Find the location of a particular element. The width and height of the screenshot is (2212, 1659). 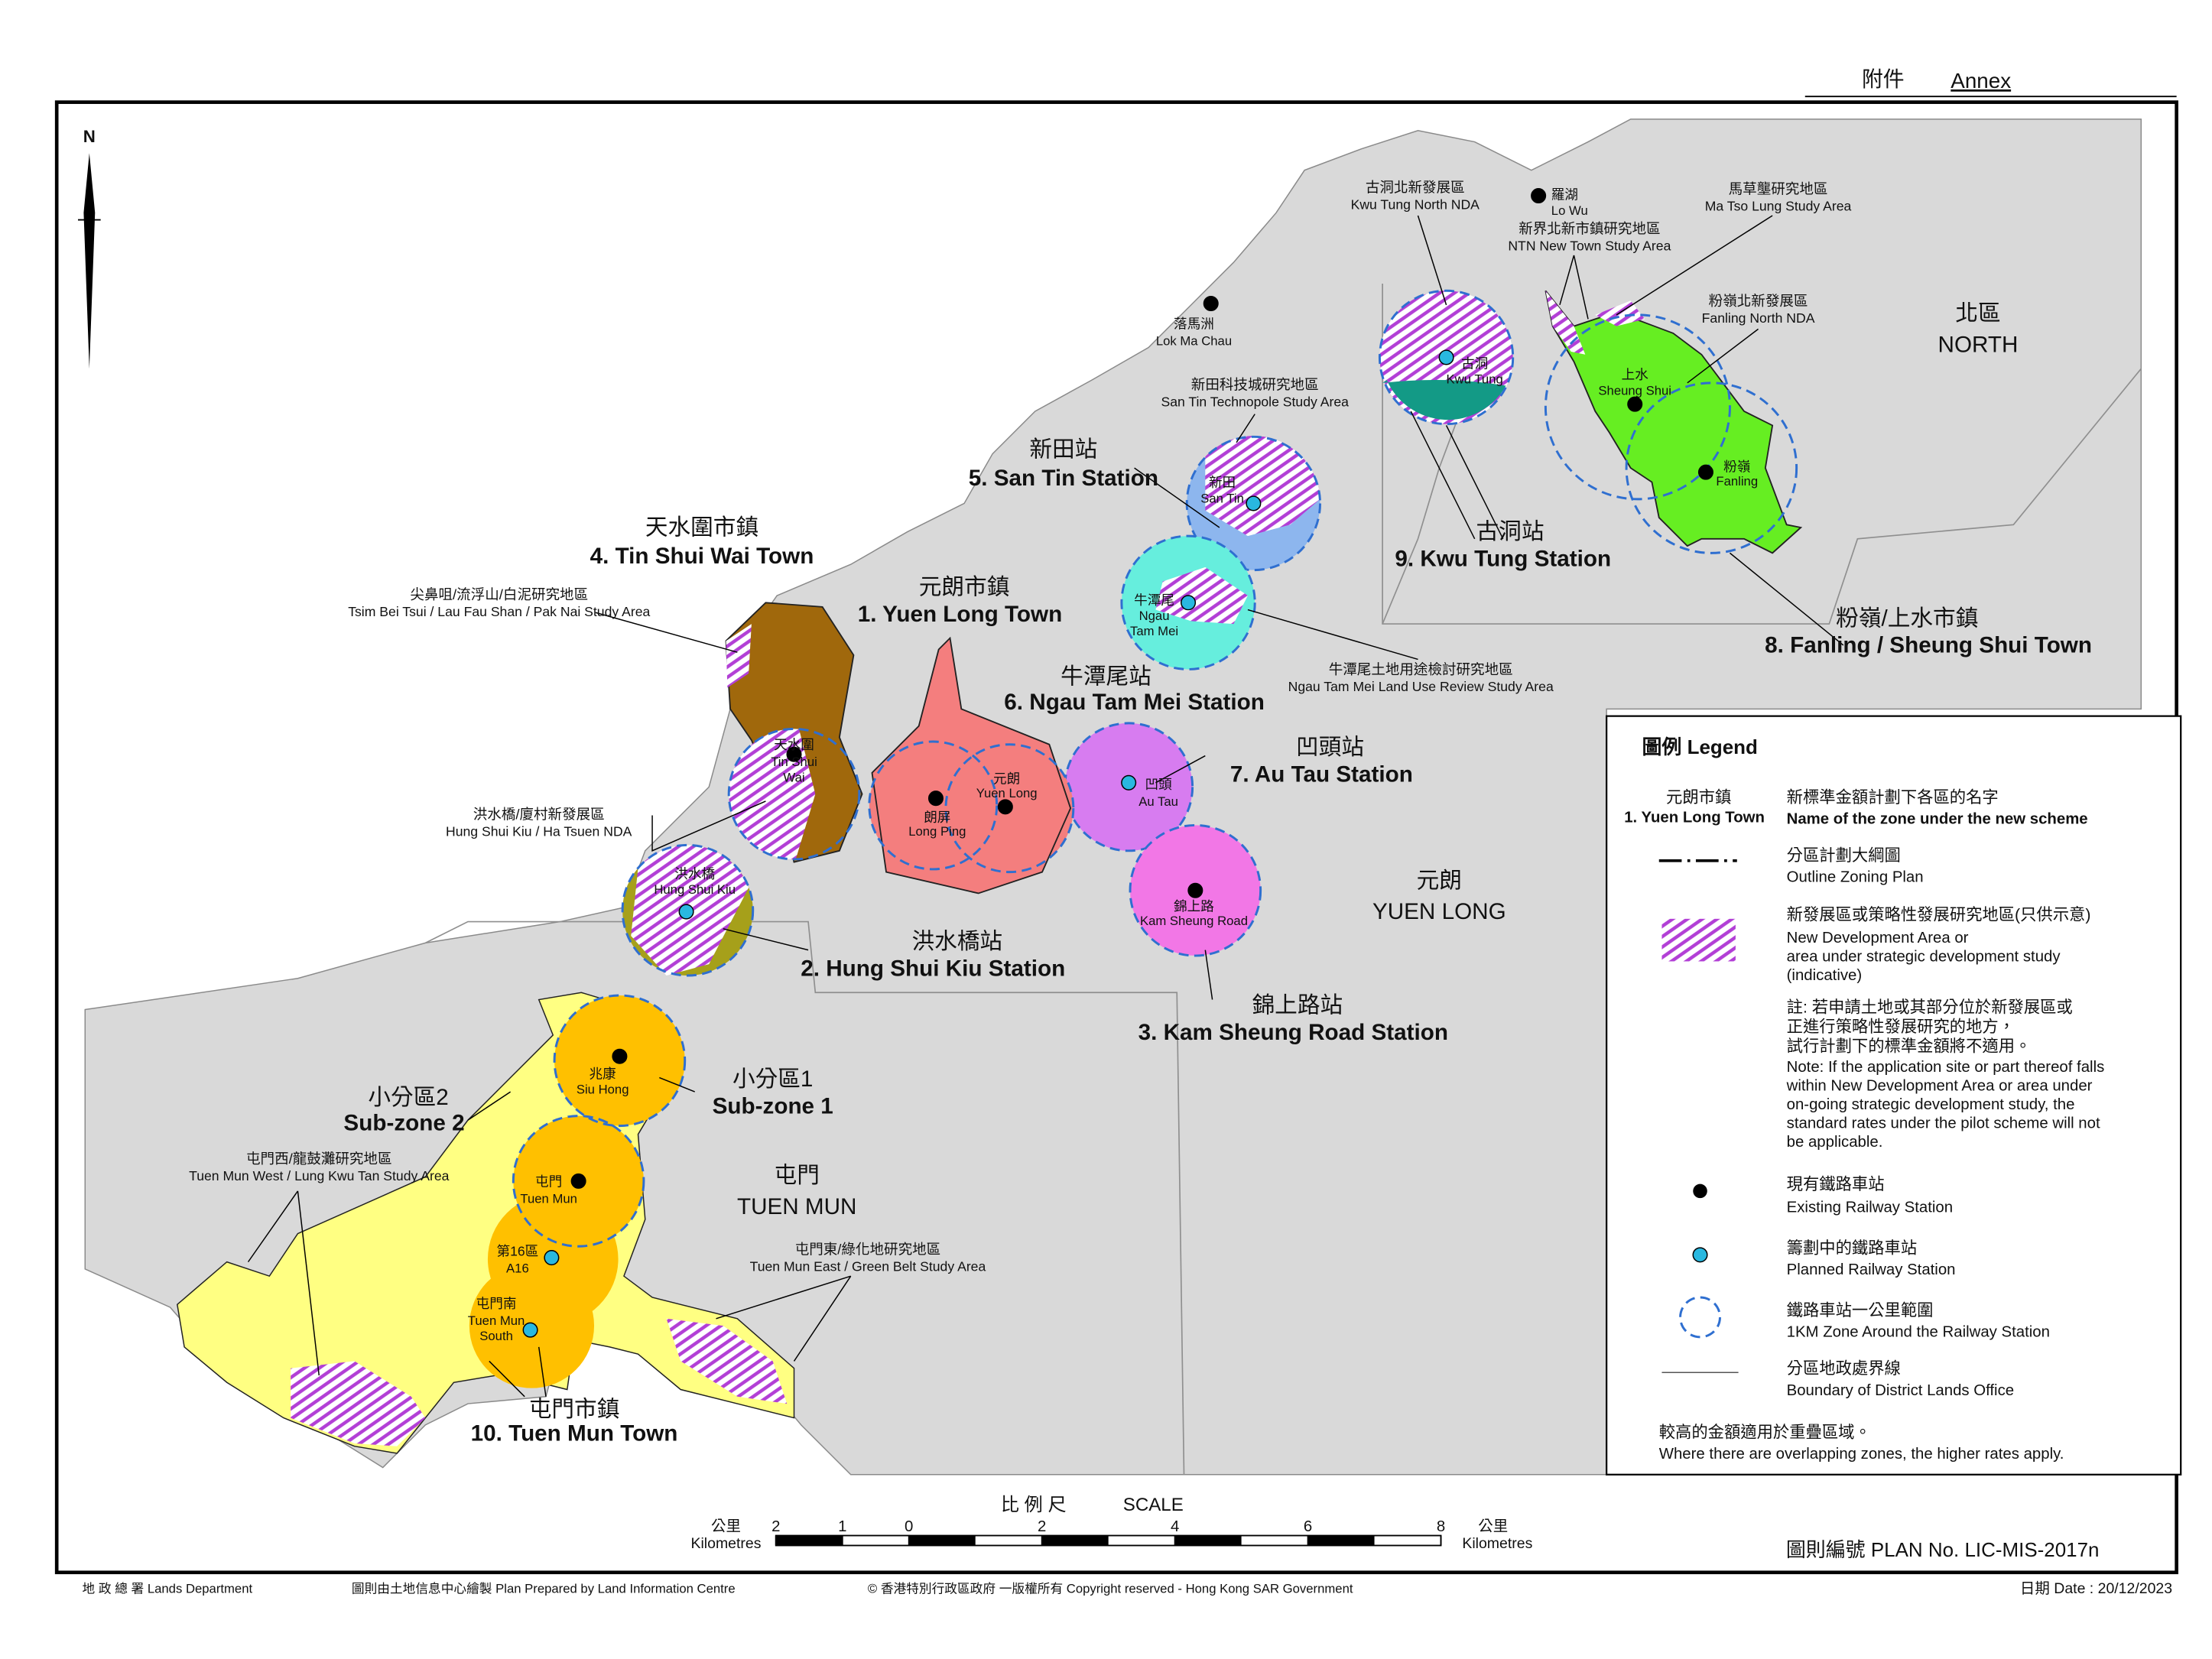

scale-tick-label: 0 is located at coordinates (909, 1526).